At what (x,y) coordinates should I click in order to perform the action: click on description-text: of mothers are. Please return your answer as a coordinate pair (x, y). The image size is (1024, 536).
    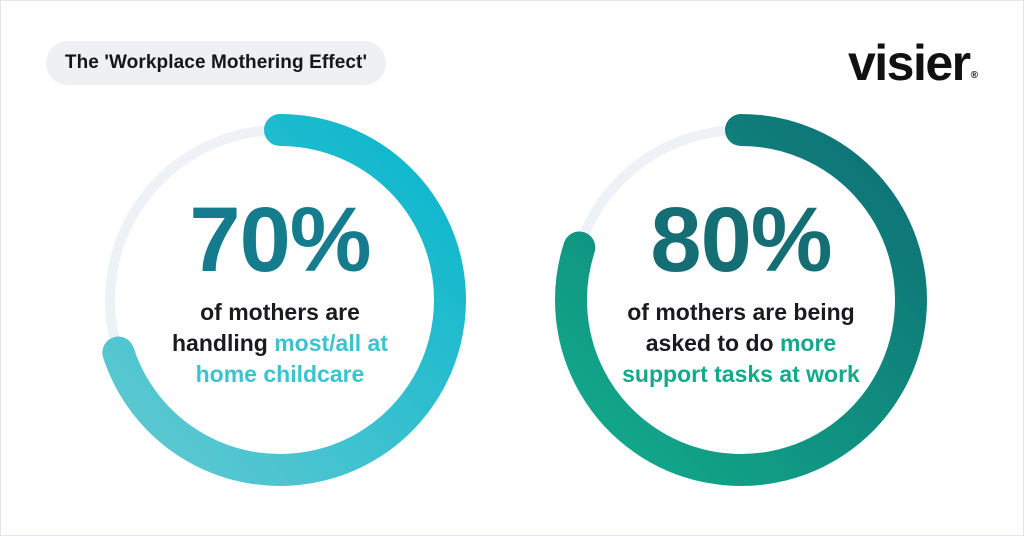
    Looking at the image, I should click on (280, 312).